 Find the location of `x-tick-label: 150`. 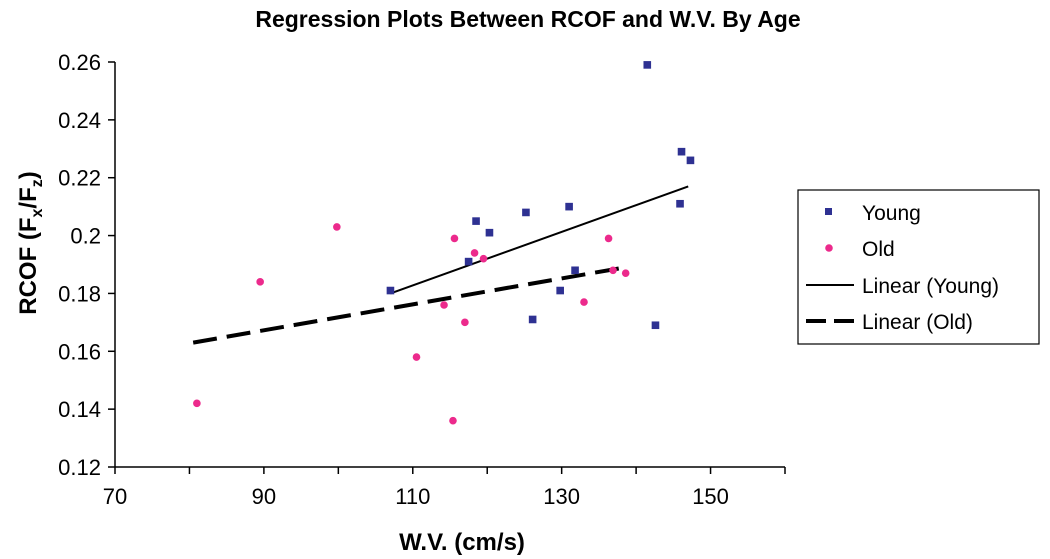

x-tick-label: 150 is located at coordinates (710, 496).